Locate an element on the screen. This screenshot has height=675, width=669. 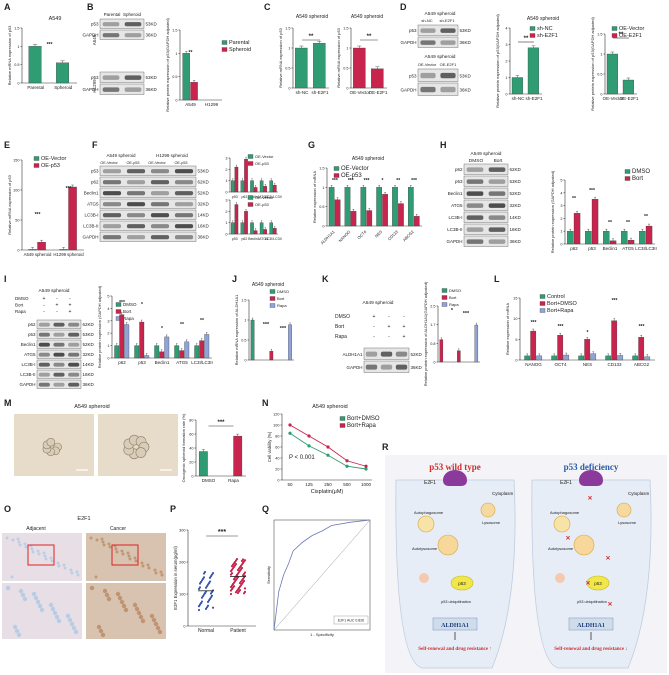
treatment-row: Bort is located at coordinates (340, 327).